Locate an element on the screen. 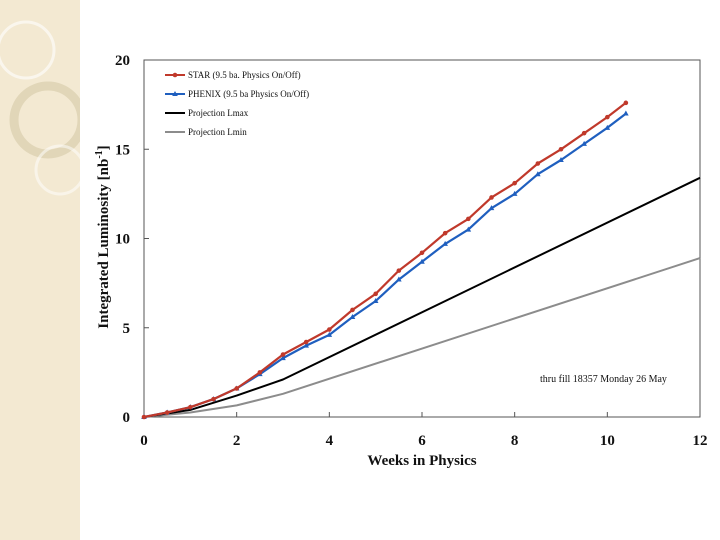  x-tick-label: 4 is located at coordinates (330, 441).